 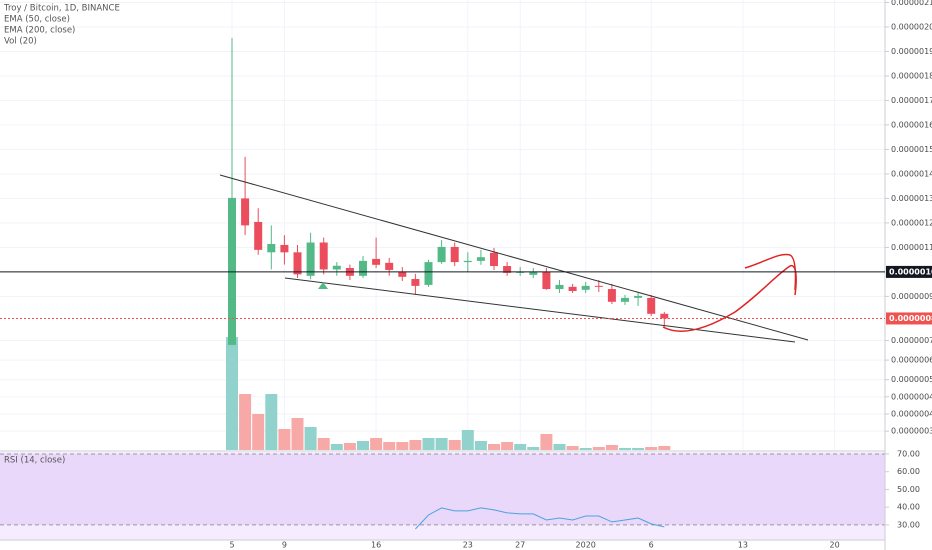 What do you see at coordinates (911, 396) in the screenshot?
I see `y-tick-label: 0.00000049` at bounding box center [911, 396].